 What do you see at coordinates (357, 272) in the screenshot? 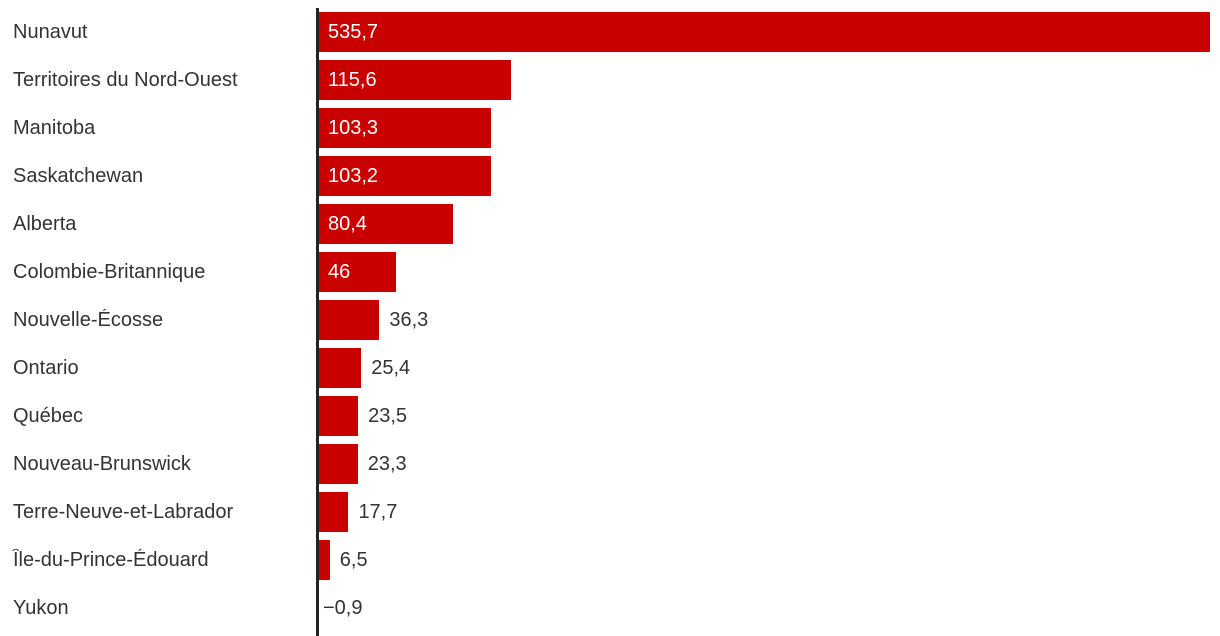
I see `bar: 46` at bounding box center [357, 272].